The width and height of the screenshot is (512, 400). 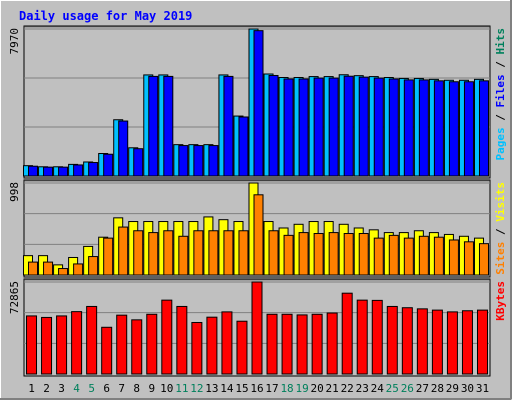 I want to click on day-label-21: 21, so click(x=332, y=388).